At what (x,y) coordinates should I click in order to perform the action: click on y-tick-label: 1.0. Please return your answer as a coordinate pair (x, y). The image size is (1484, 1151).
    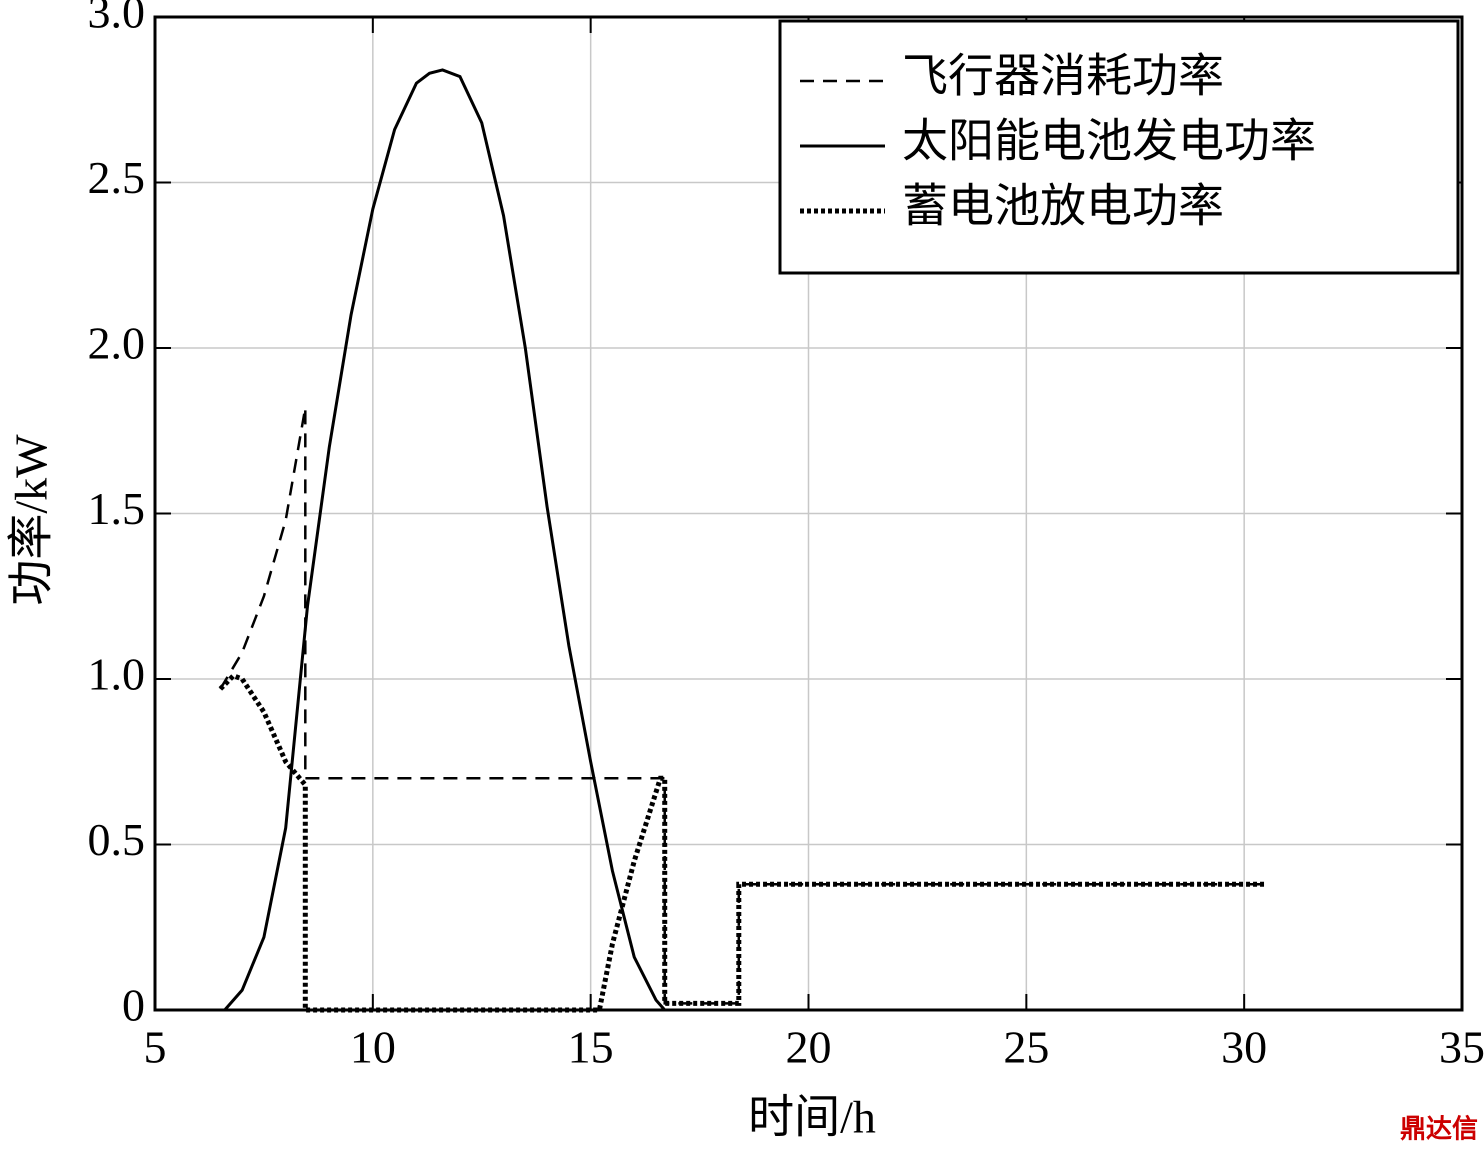
    Looking at the image, I should click on (117, 674).